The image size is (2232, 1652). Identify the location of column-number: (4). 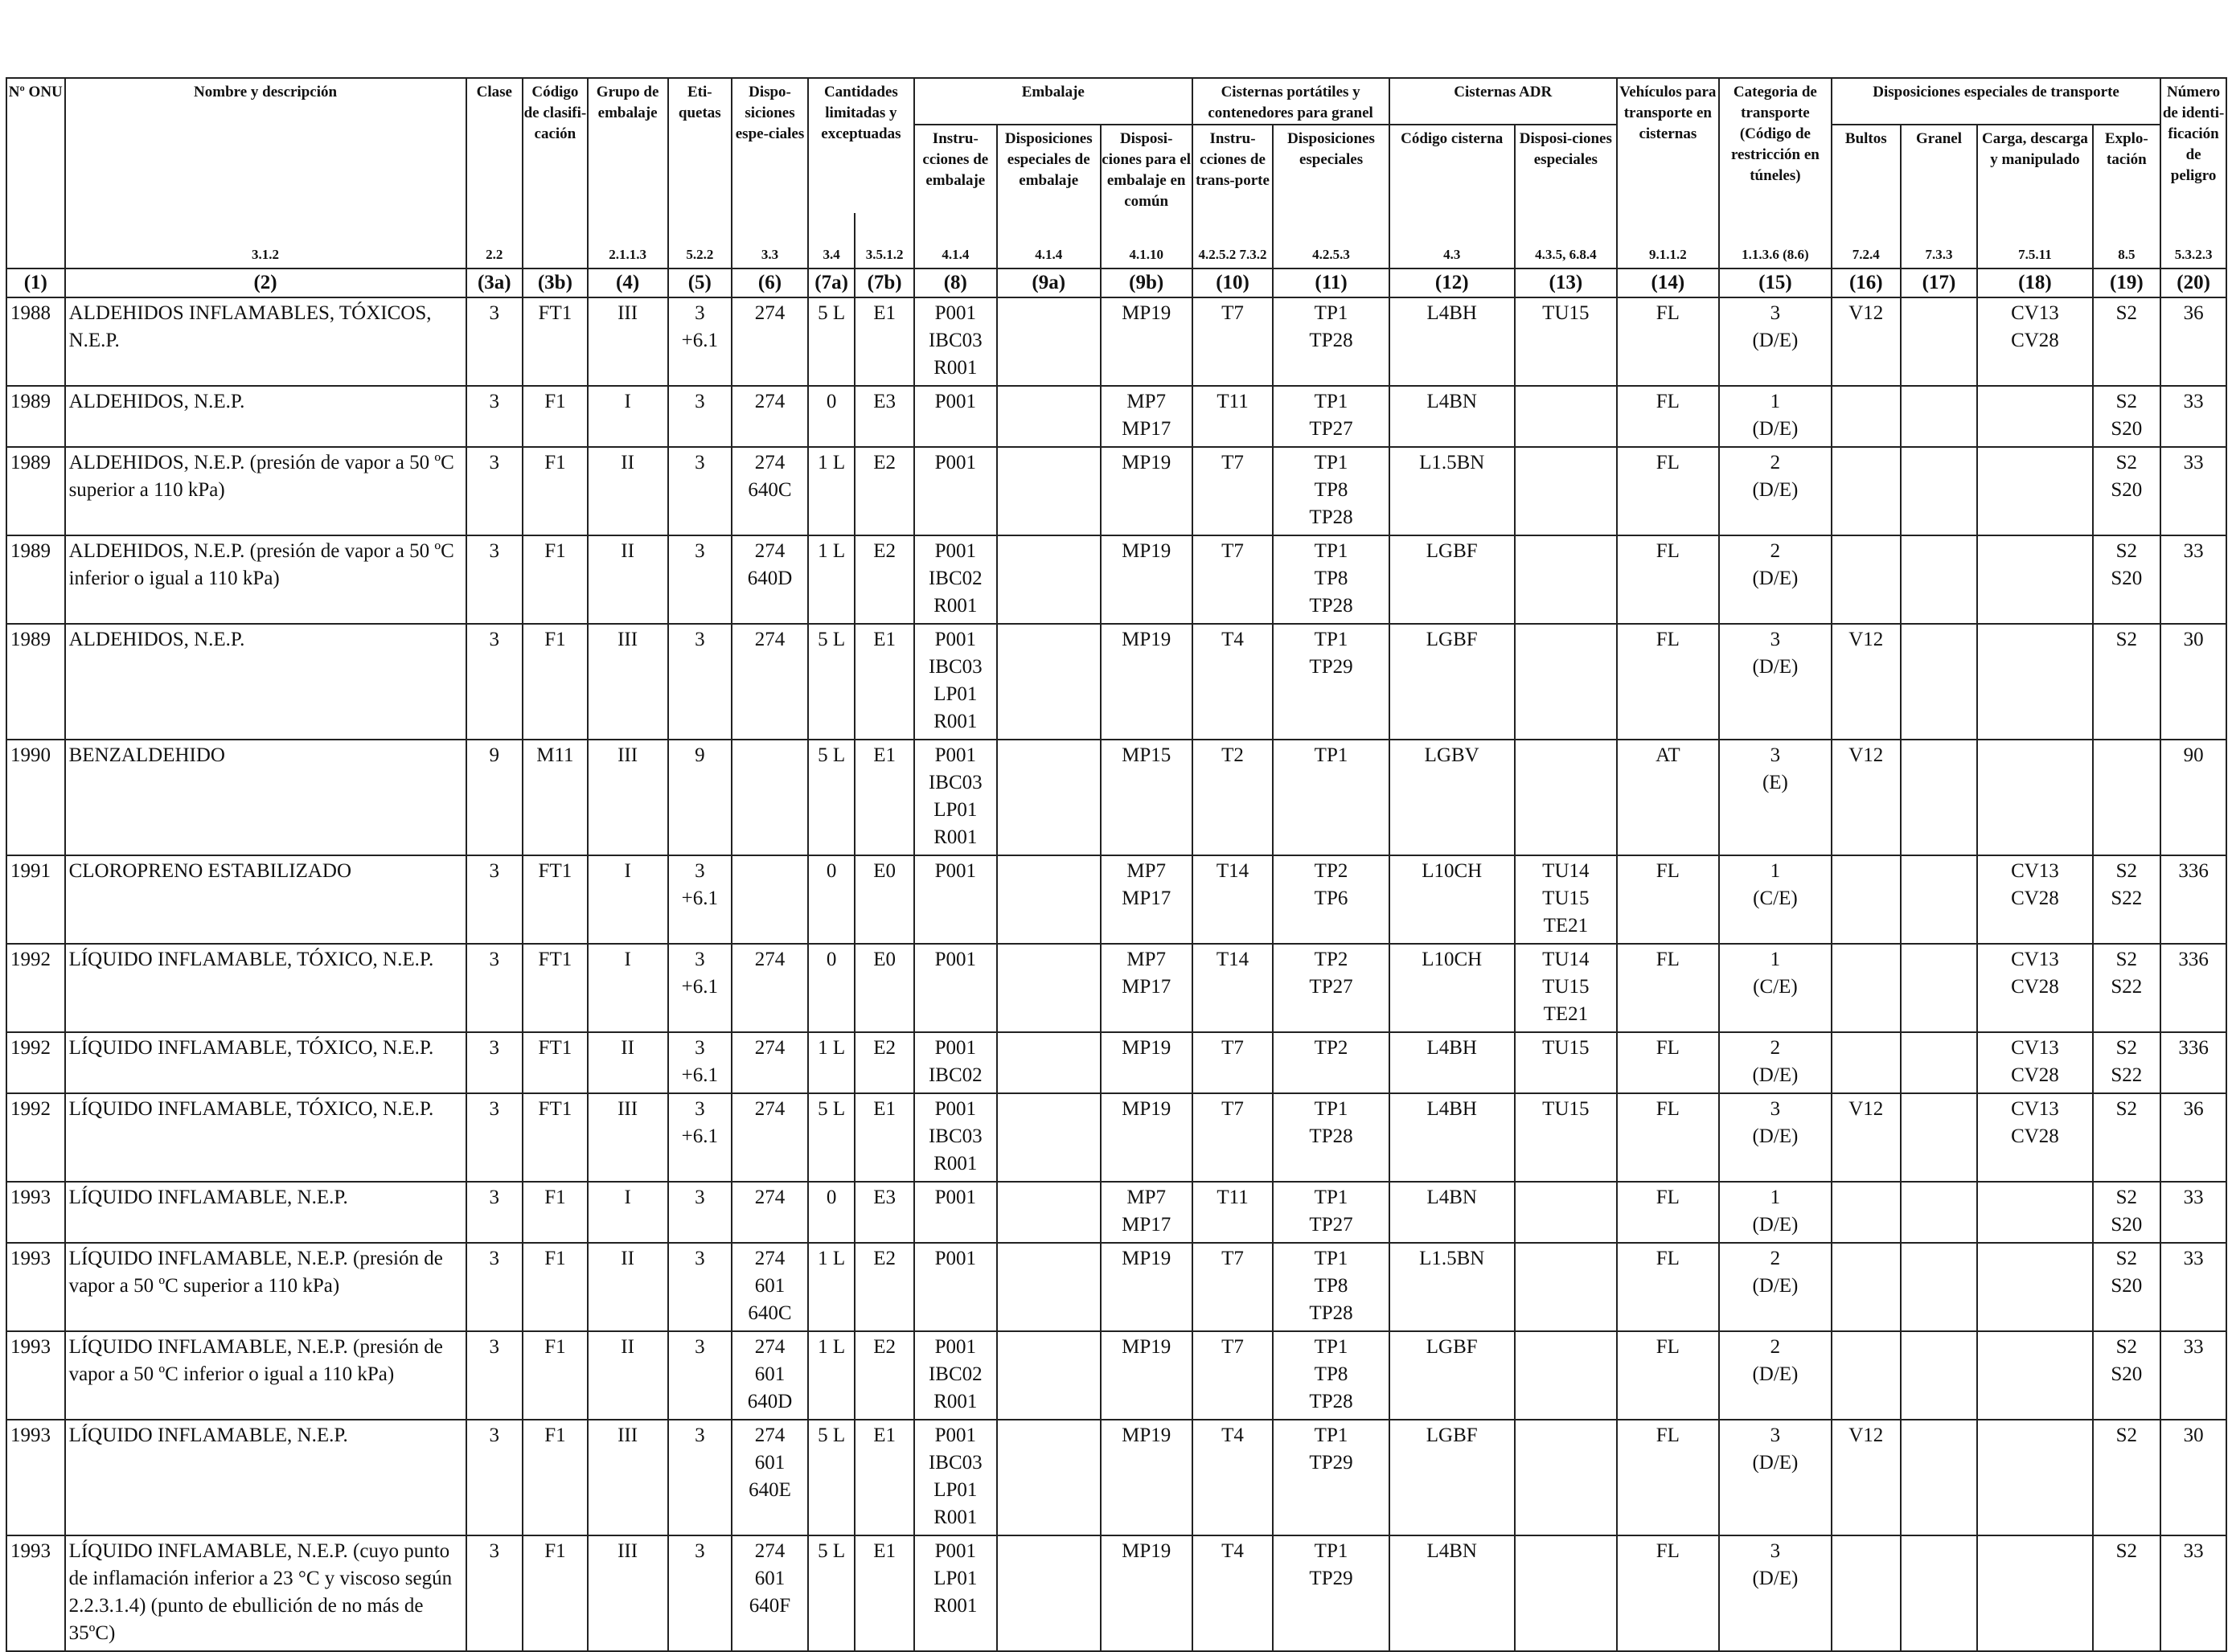
(627, 283).